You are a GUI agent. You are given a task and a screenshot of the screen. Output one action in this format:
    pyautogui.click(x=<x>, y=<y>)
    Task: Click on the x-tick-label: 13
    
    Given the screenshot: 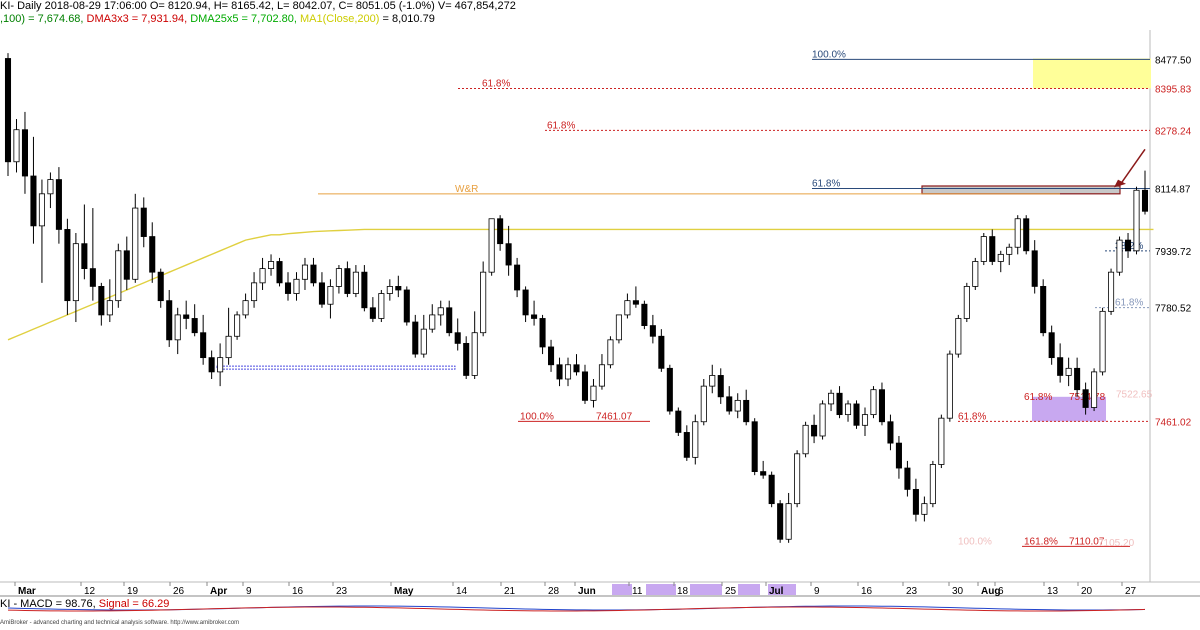 What is the action you would take?
    pyautogui.click(x=1053, y=591)
    